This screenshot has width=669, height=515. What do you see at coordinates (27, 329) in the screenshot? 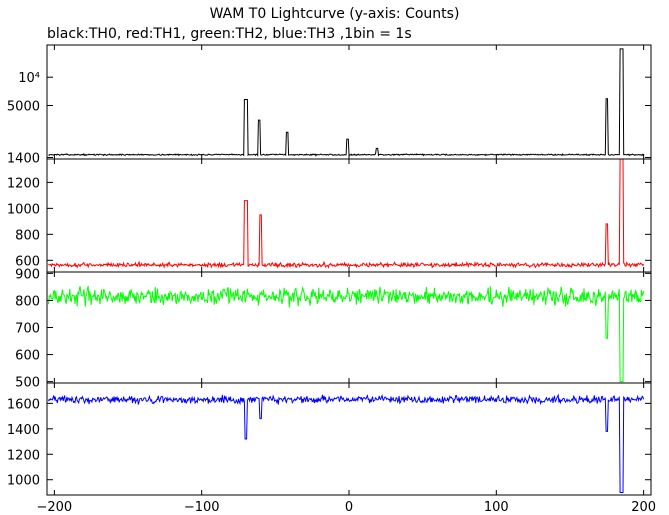
I see `panel-th2-y-tick-label: 700` at bounding box center [27, 329].